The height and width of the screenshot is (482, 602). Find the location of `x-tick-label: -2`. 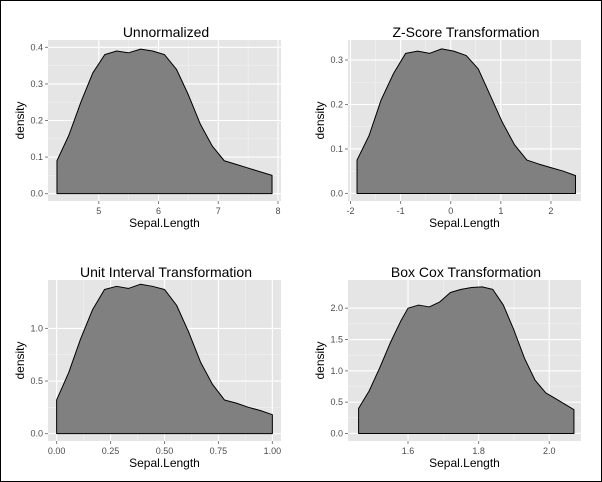

x-tick-label: -2 is located at coordinates (350, 211).